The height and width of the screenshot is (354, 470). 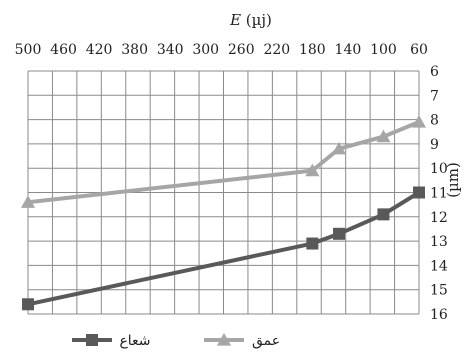 What do you see at coordinates (176, 341) in the screenshot?
I see `legend: شعاع عمق` at bounding box center [176, 341].